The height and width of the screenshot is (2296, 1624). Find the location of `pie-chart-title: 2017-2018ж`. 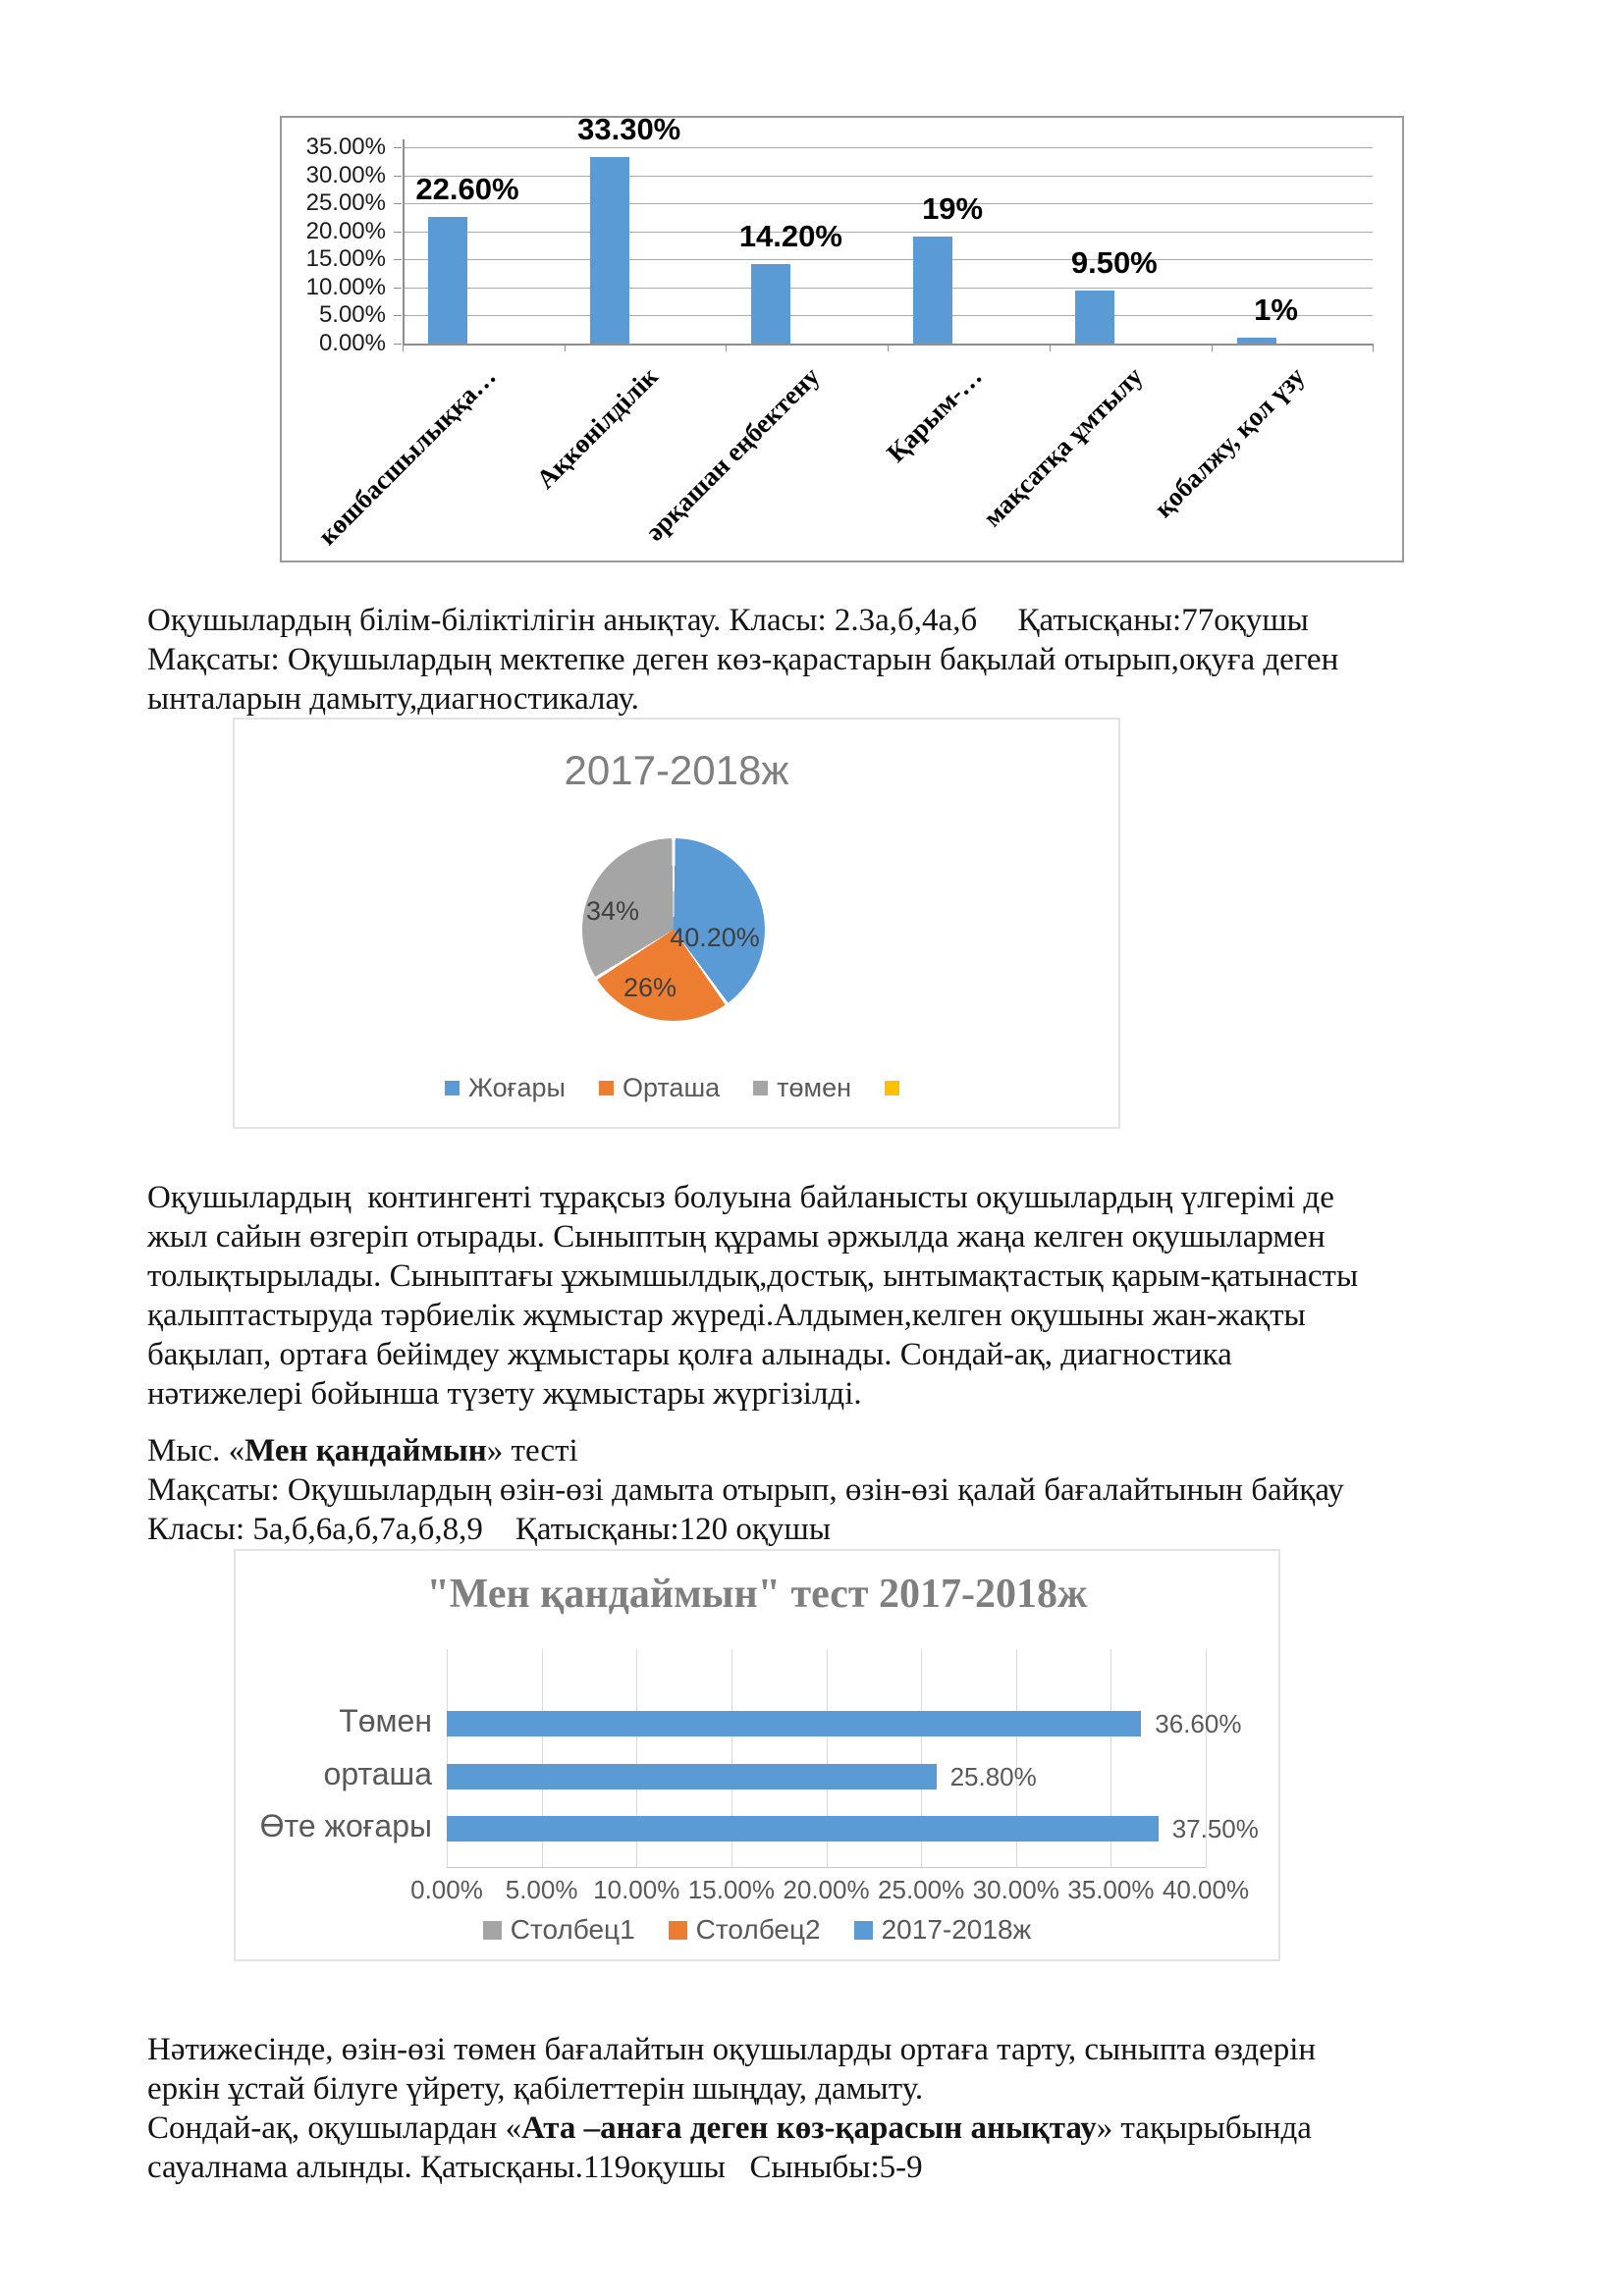

pie-chart-title: 2017-2018ж is located at coordinates (676, 770).